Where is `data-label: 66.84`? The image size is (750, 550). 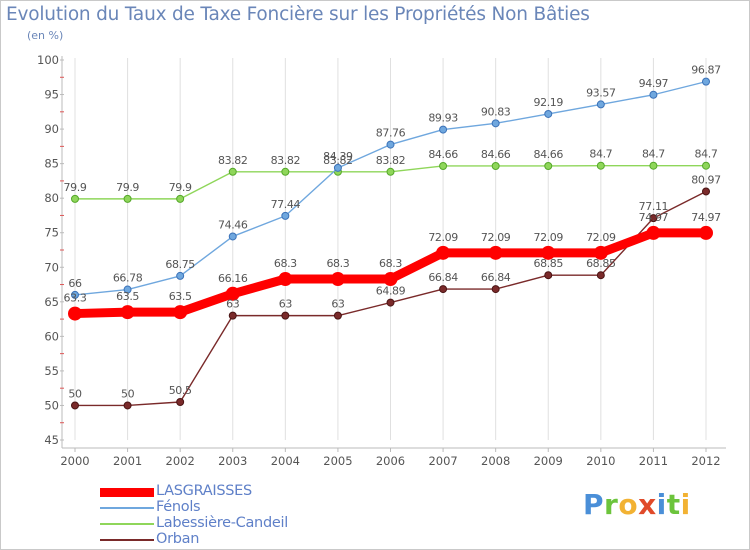 data-label: 66.84 is located at coordinates (496, 277).